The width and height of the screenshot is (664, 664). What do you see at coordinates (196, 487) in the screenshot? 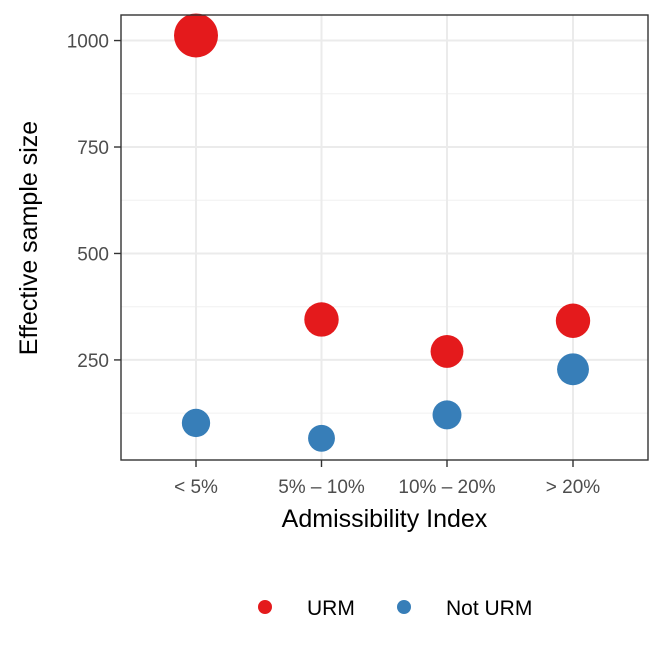
I see `x-tick-label: < 5%` at bounding box center [196, 487].